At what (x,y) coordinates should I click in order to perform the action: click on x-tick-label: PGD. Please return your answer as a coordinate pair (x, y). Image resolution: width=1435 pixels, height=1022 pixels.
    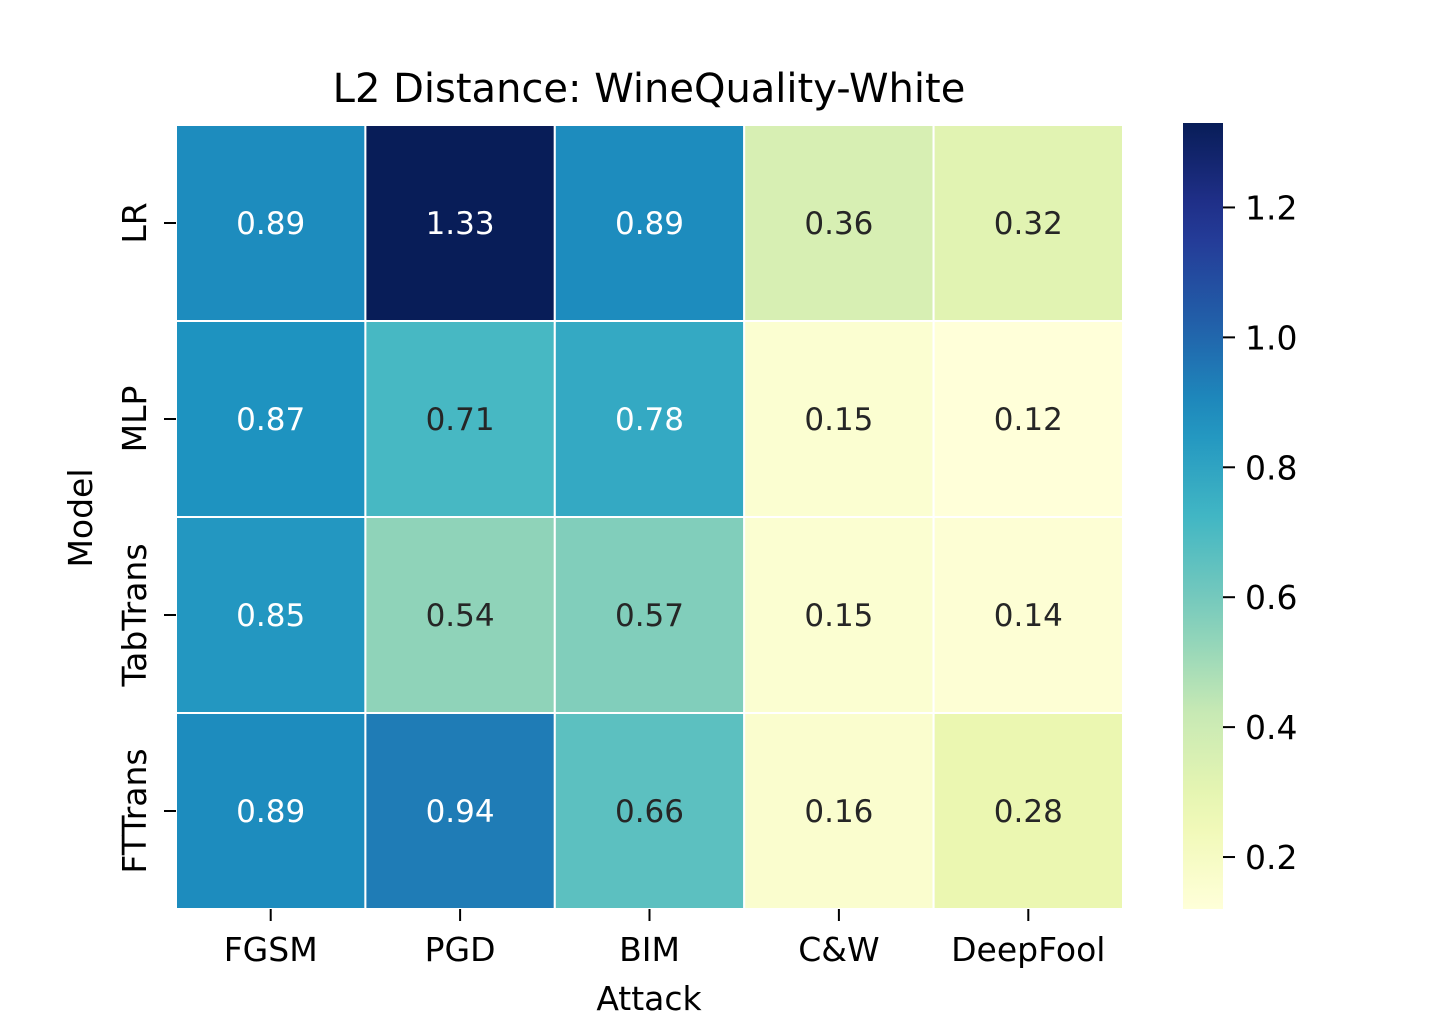
    Looking at the image, I should click on (460, 949).